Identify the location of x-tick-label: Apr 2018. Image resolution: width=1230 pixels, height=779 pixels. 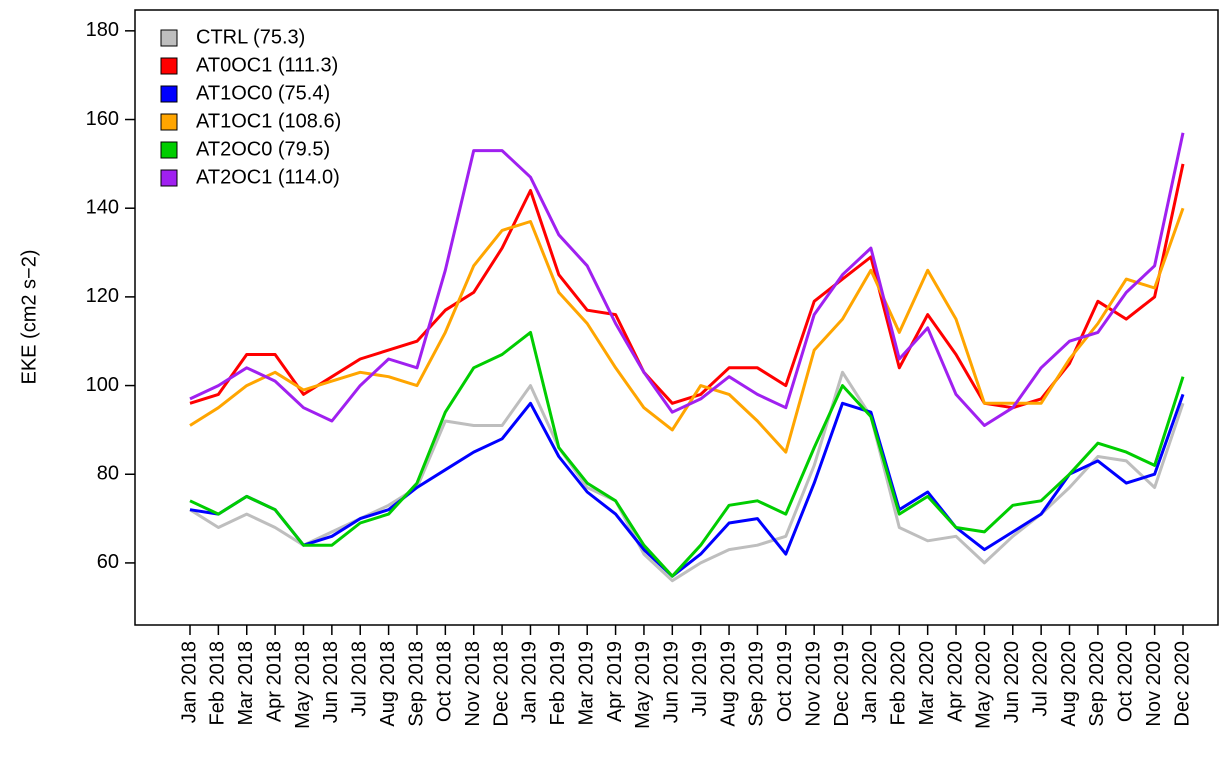
(274, 681).